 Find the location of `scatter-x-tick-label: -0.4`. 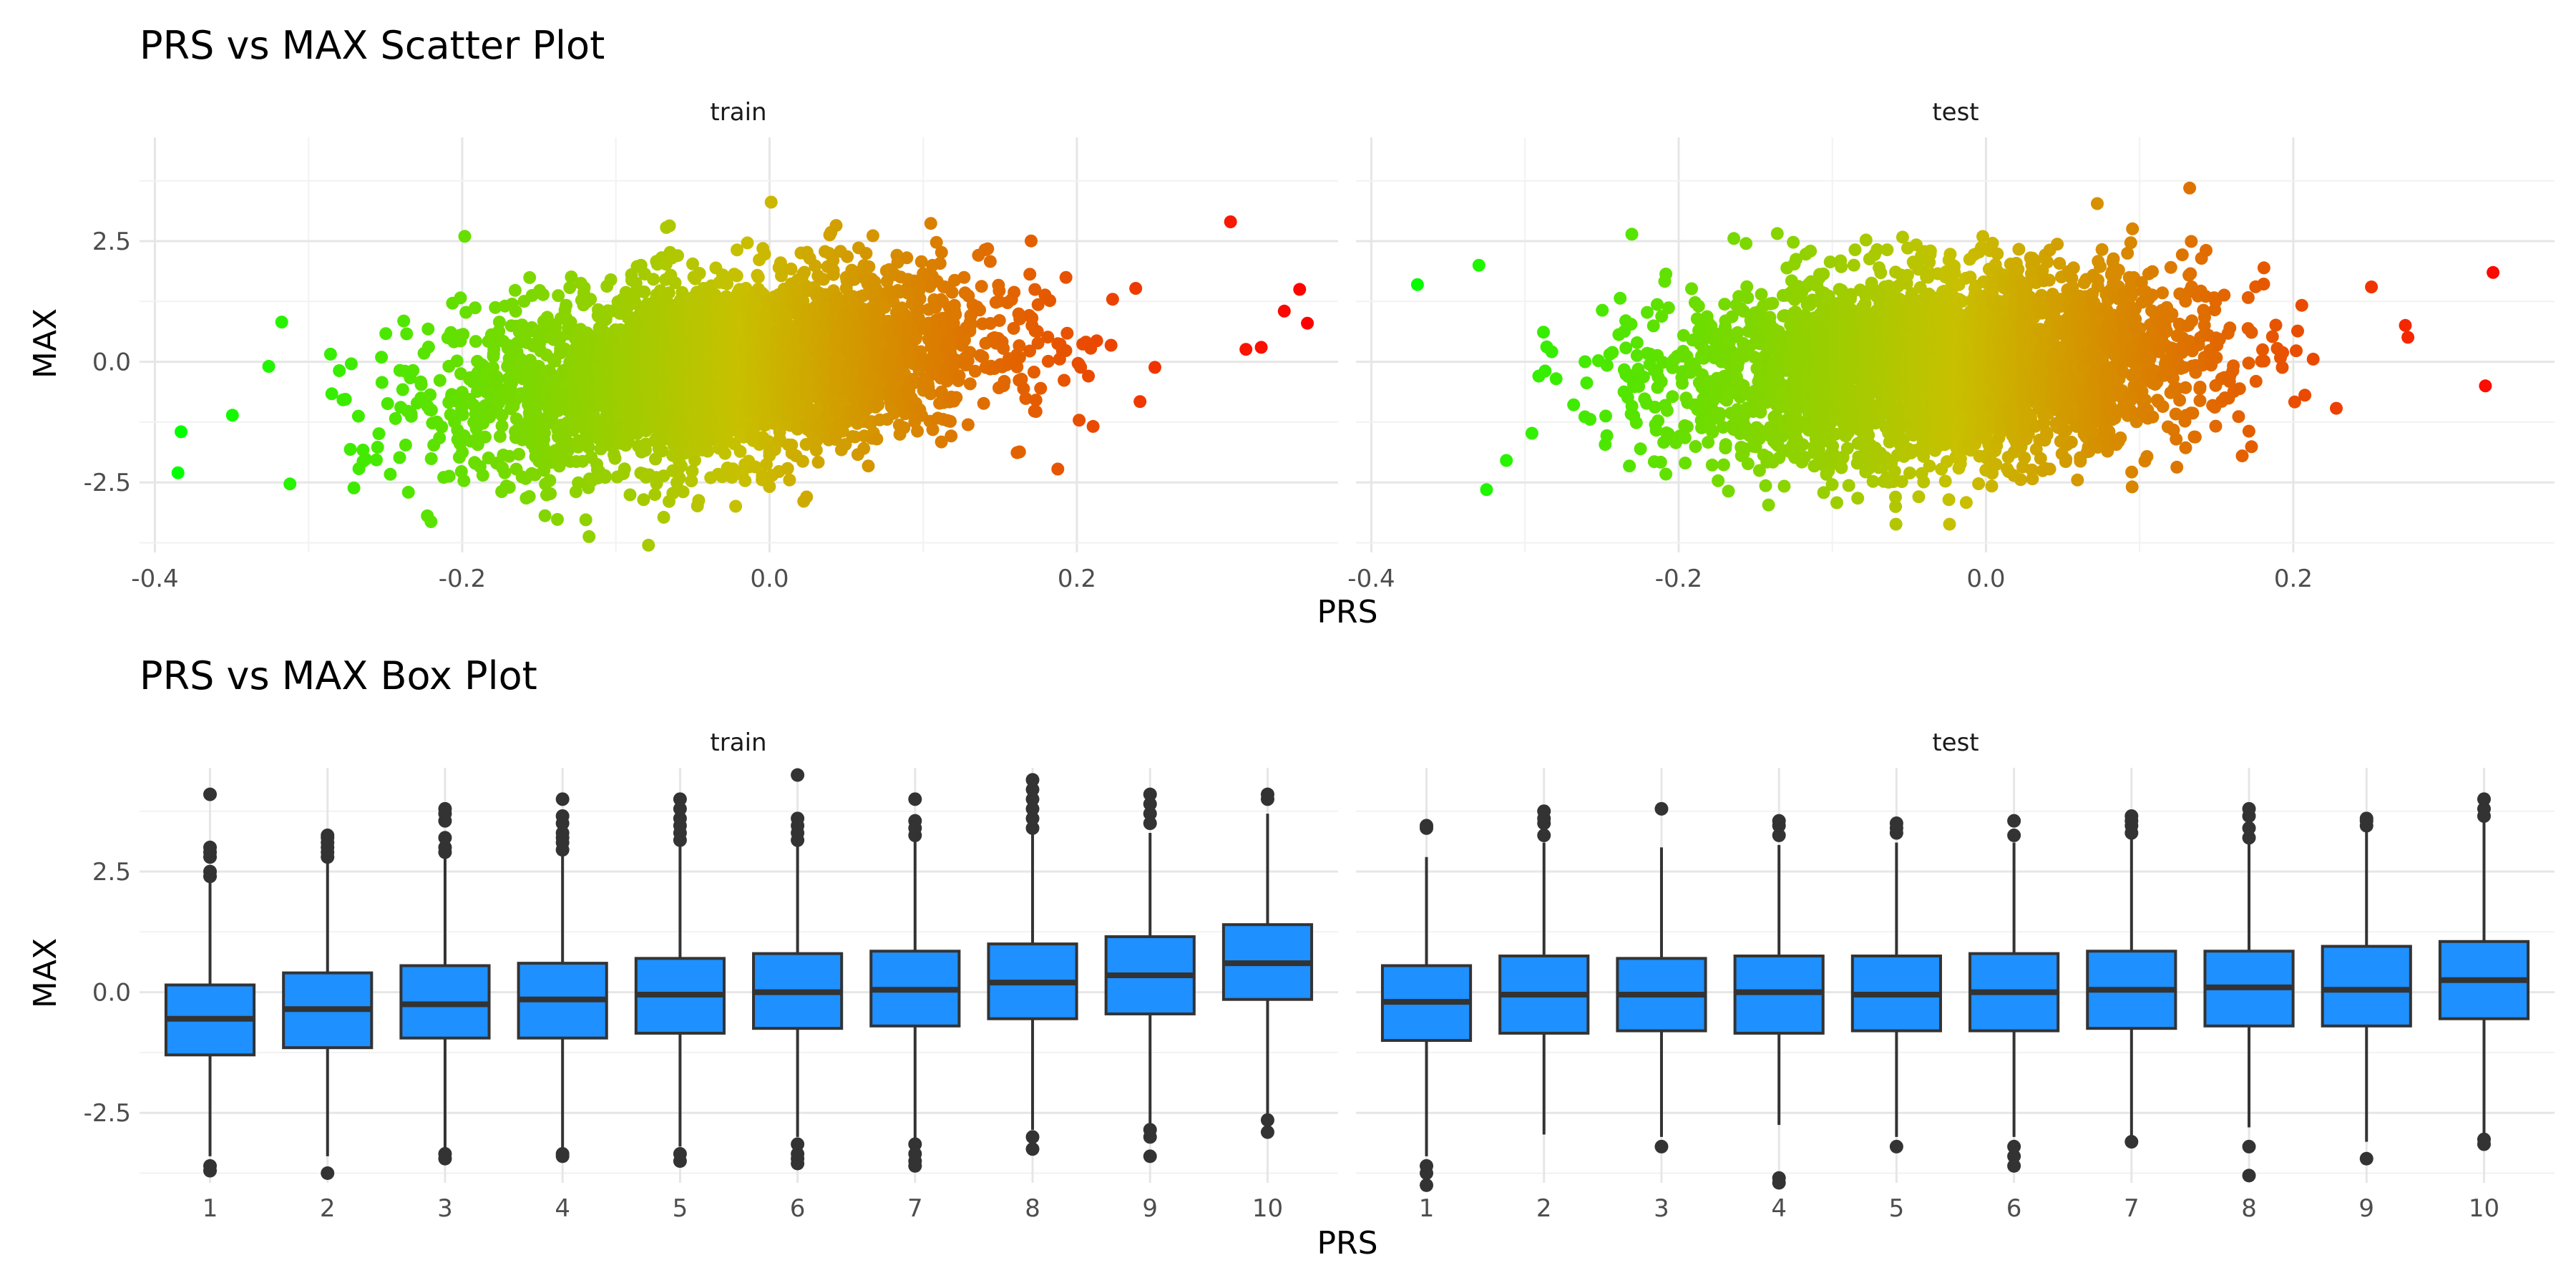

scatter-x-tick-label: -0.4 is located at coordinates (154, 579).